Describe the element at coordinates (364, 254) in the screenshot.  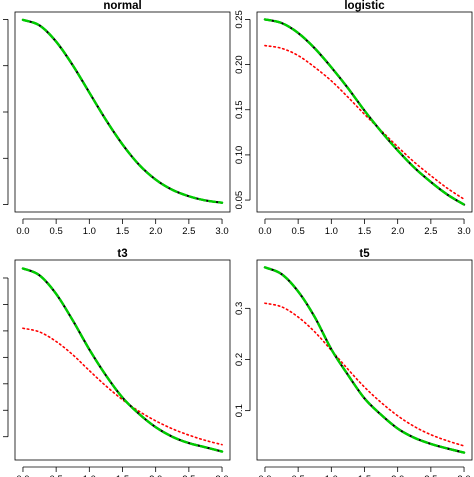
I see `chart-title: t5` at that location.